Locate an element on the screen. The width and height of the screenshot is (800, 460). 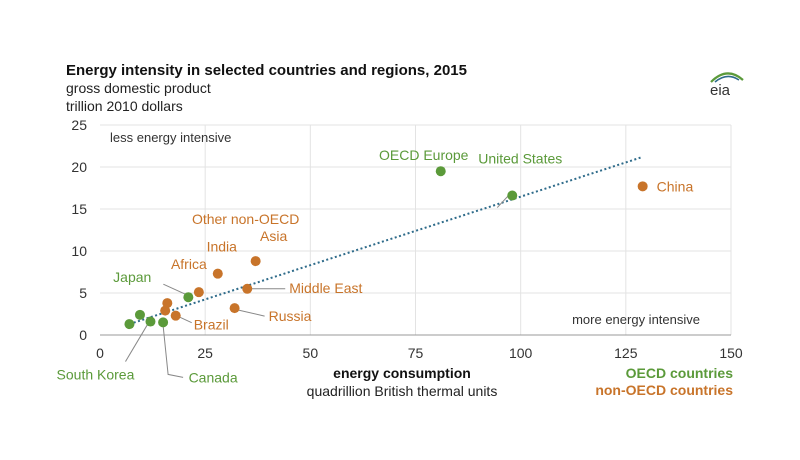
logo-text: eia is located at coordinates (720, 90).